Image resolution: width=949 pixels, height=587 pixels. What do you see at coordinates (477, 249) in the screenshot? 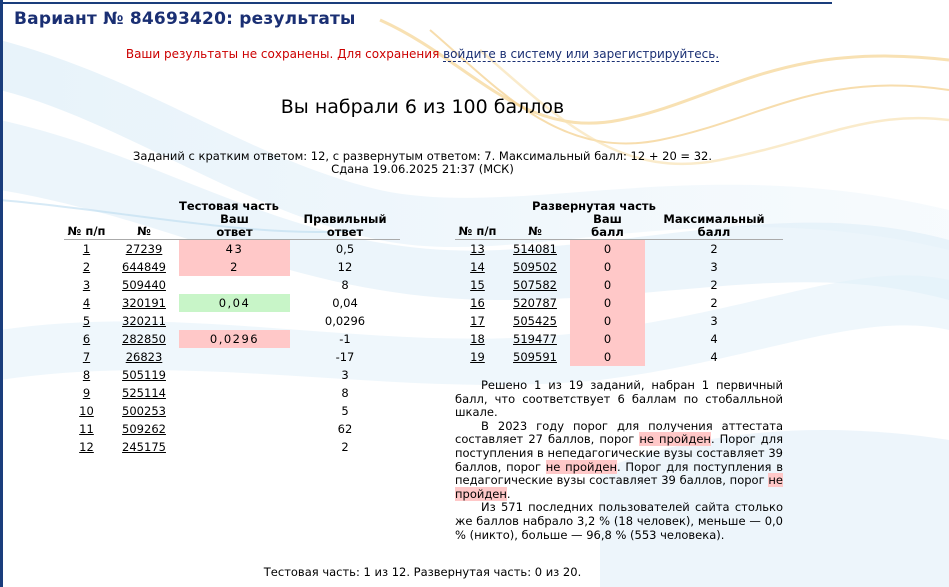
I see `row-number-link: 13` at bounding box center [477, 249].